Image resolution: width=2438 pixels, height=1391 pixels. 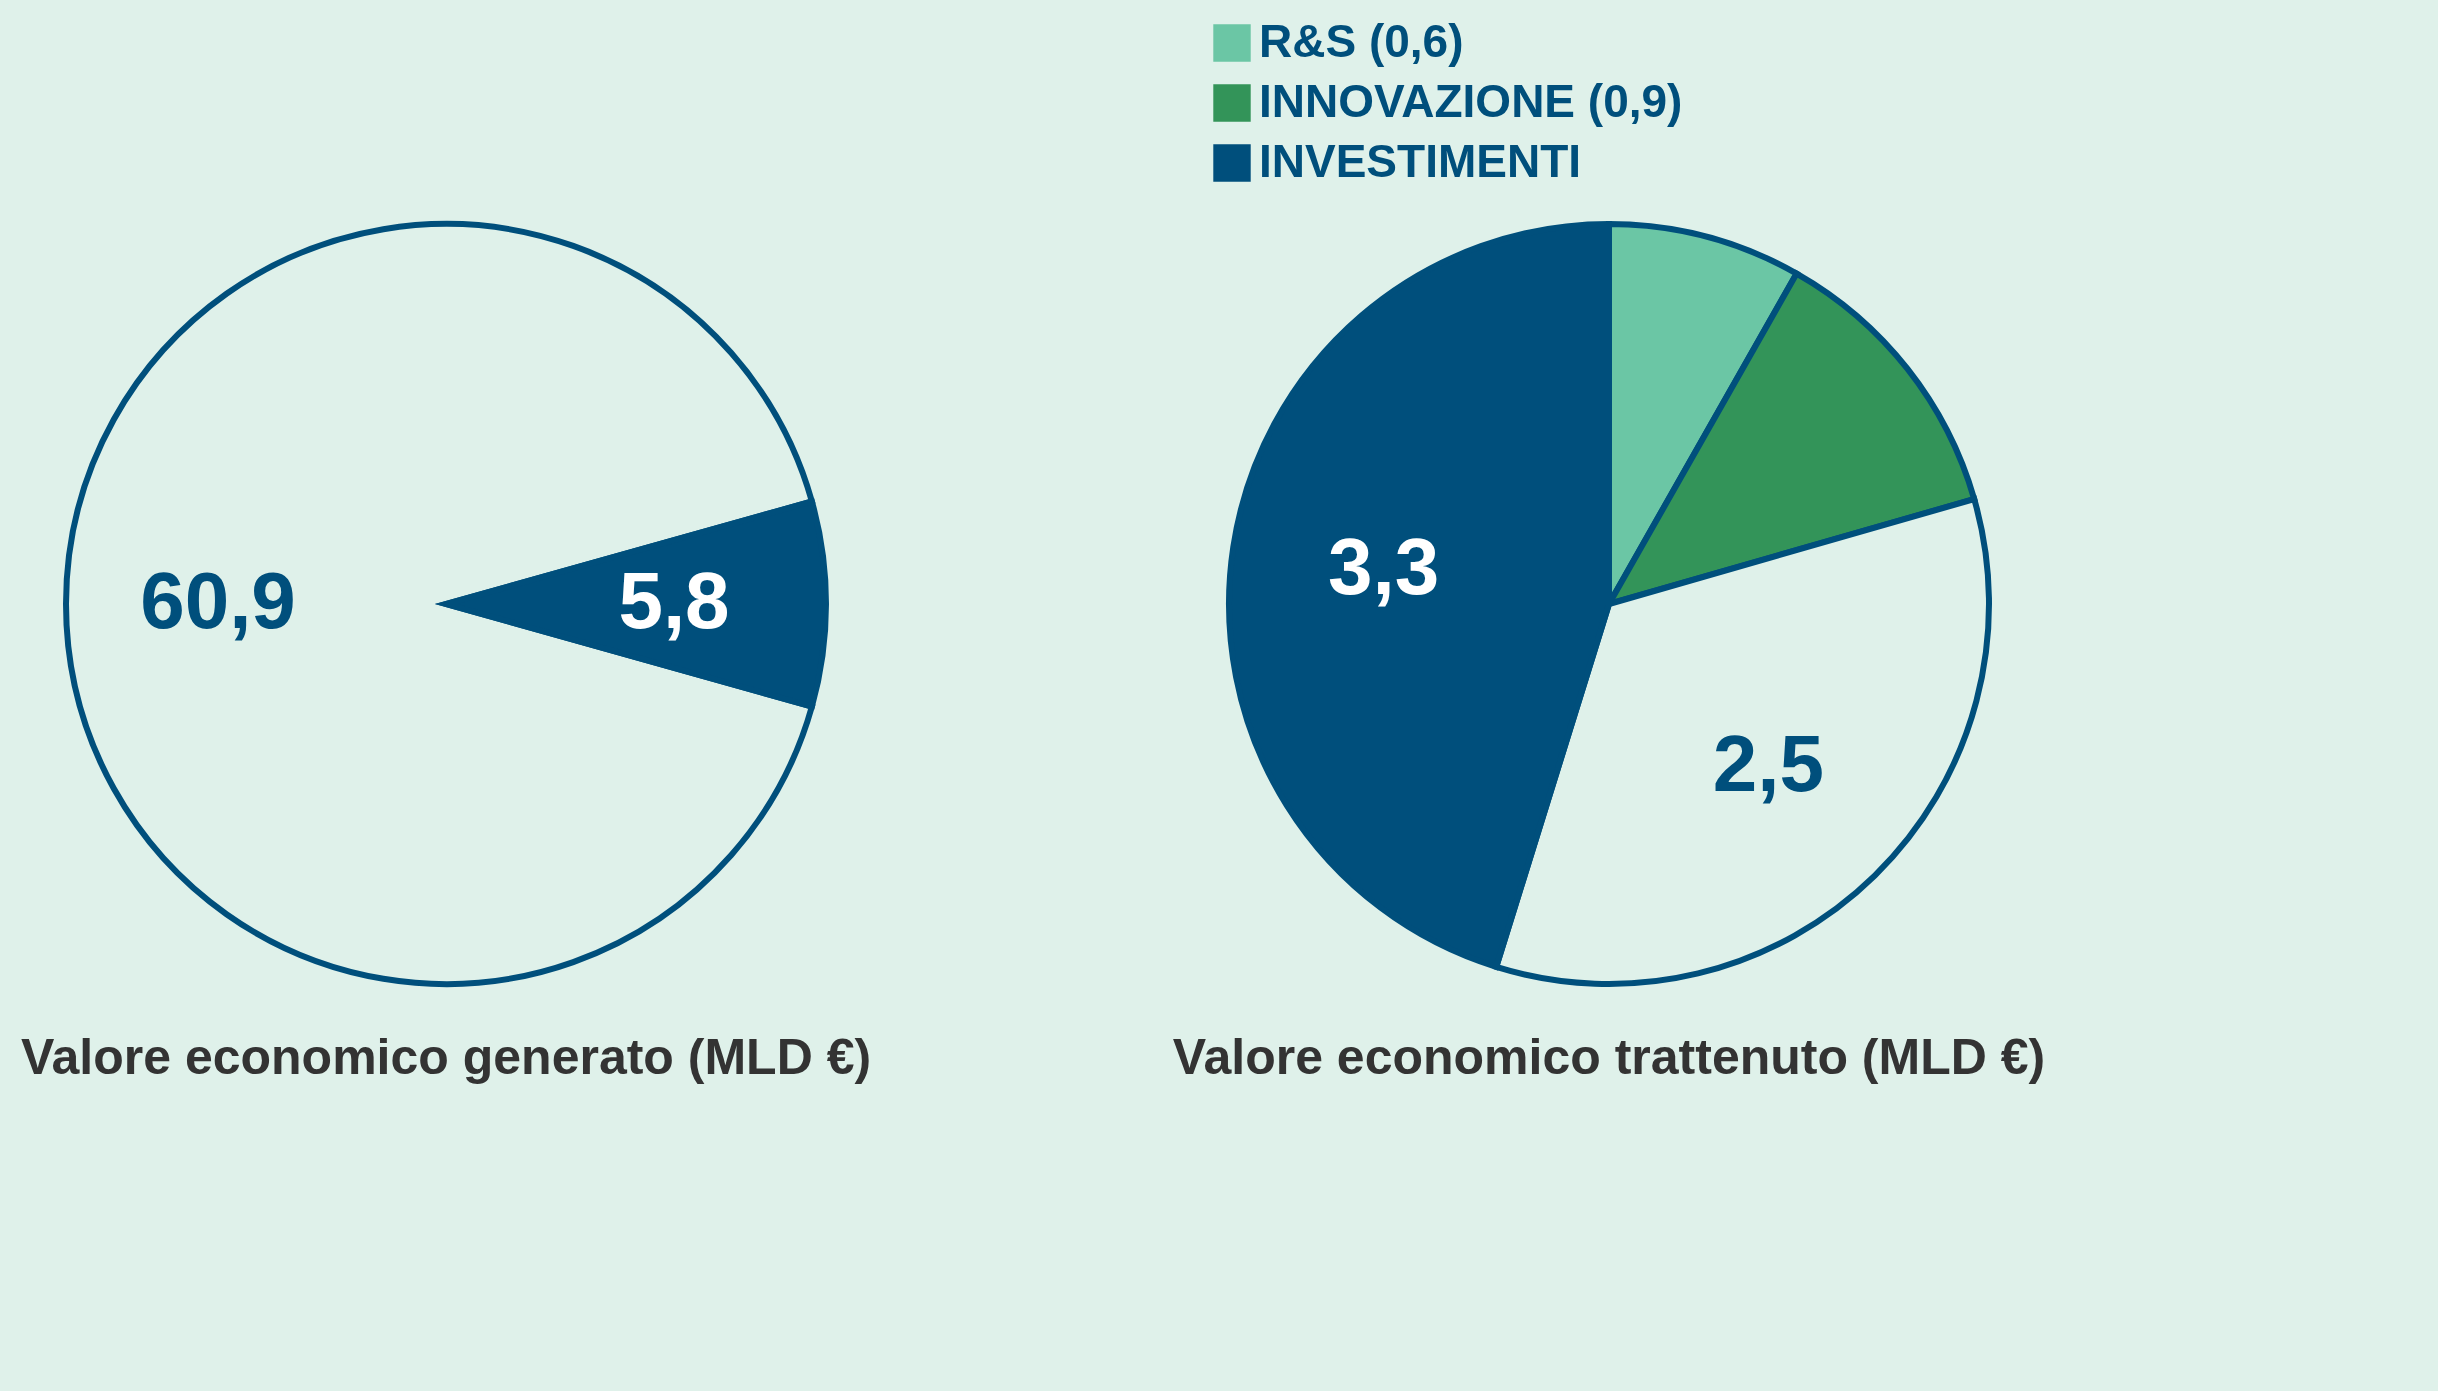 I want to click on legend-label: INNOVAZIONE (0,9), so click(x=1471, y=101).